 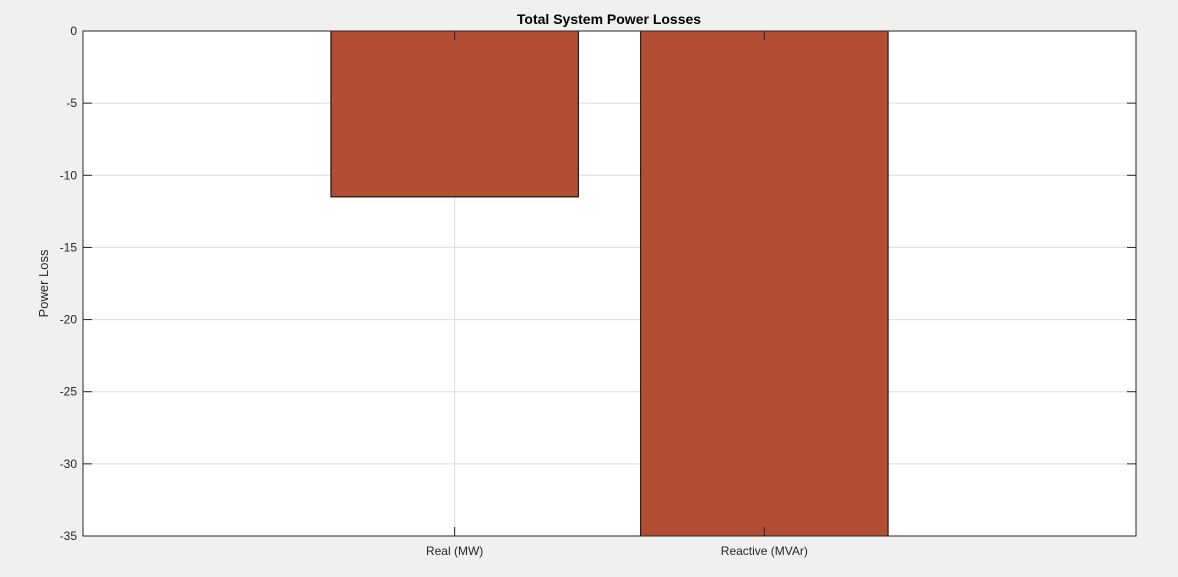 I want to click on x-tick-label: Reactive (MVAr), so click(x=764, y=551).